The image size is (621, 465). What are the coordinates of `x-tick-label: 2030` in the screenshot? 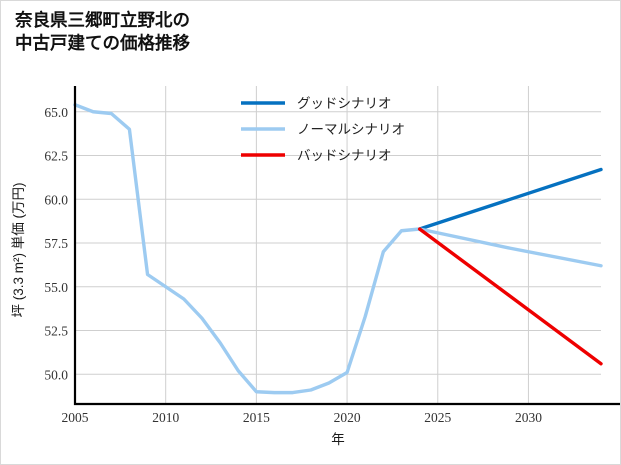 It's located at (528, 417).